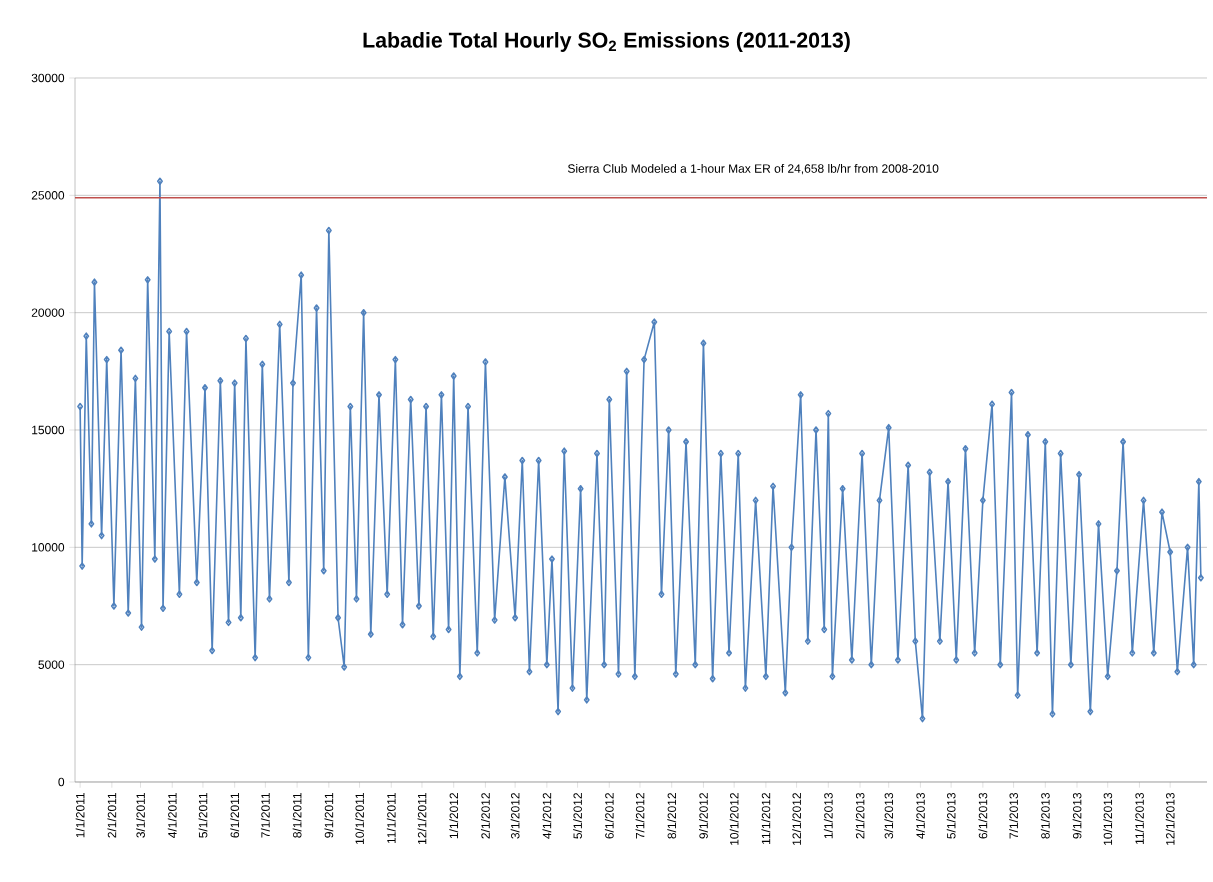 This screenshot has width=1213, height=882. Describe the element at coordinates (547, 816) in the screenshot. I see `x-tick-label: 4/1/2012` at that location.